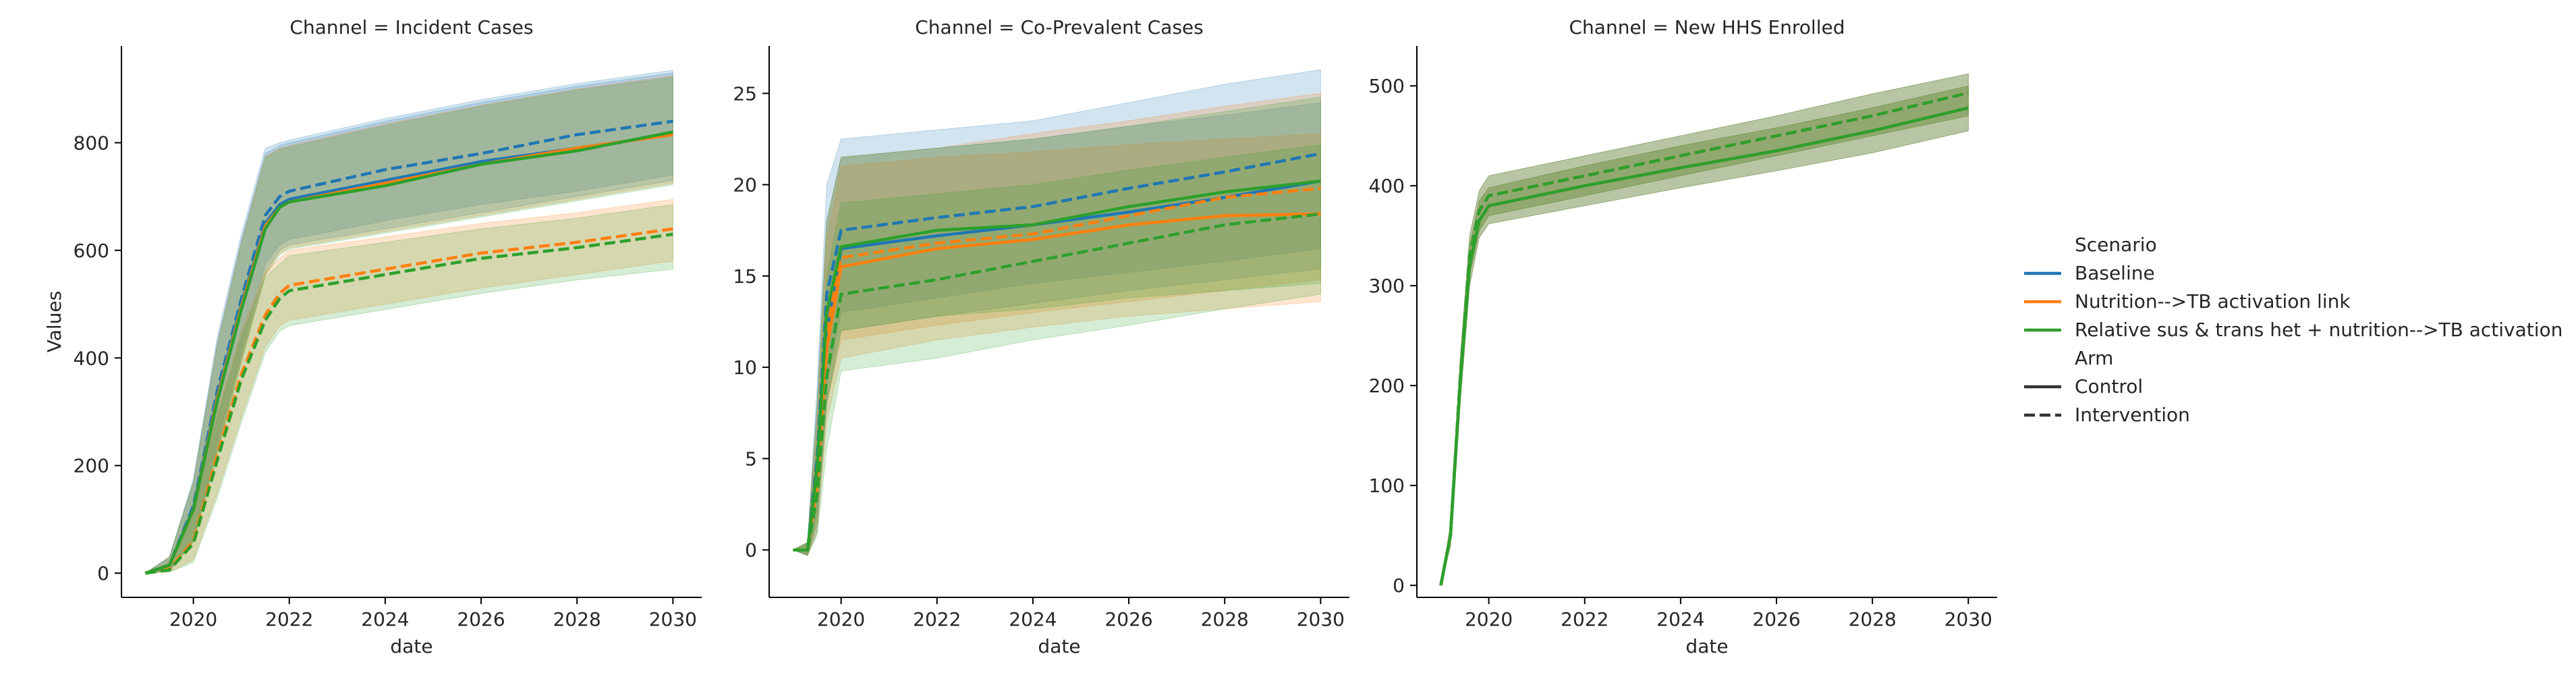 Image resolution: width=2576 pixels, height=675 pixels. What do you see at coordinates (745, 368) in the screenshot?
I see `y-tick-label: 10` at bounding box center [745, 368].